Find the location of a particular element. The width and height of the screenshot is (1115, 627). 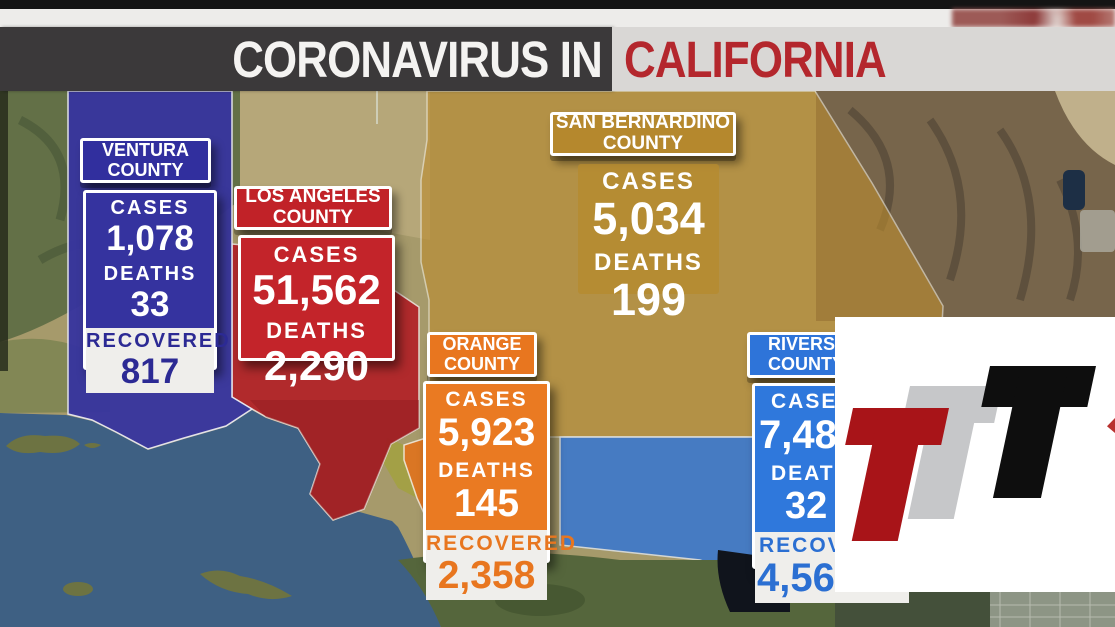

stat-value: 5,923 is located at coordinates (486, 432).